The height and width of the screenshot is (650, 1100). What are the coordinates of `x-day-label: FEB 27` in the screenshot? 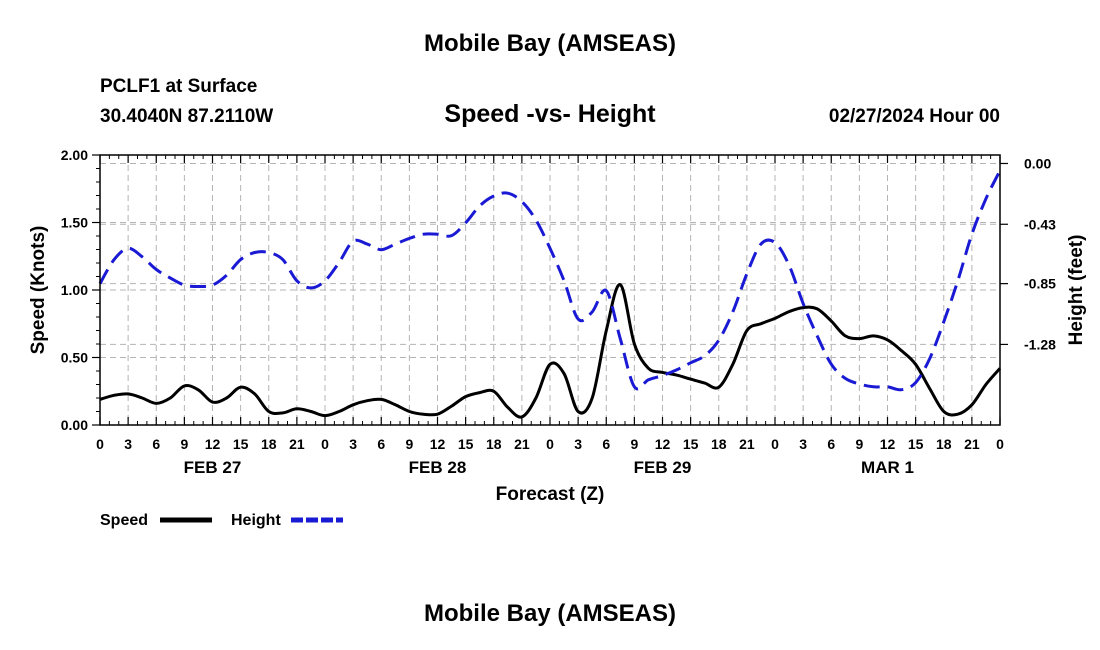 It's located at (213, 467).